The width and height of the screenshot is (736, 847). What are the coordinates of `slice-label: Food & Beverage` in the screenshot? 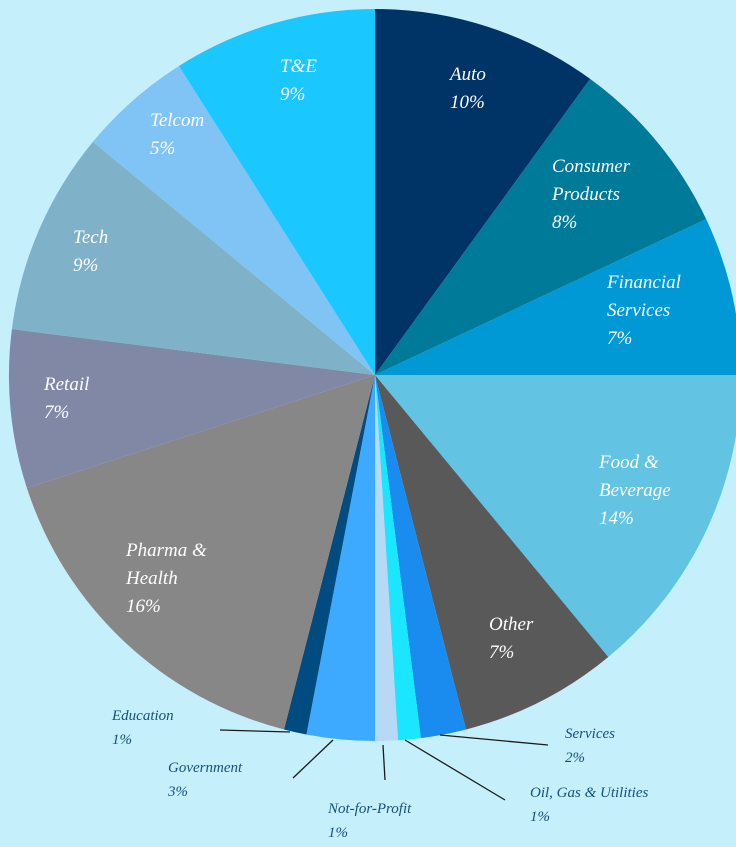 It's located at (634, 476).